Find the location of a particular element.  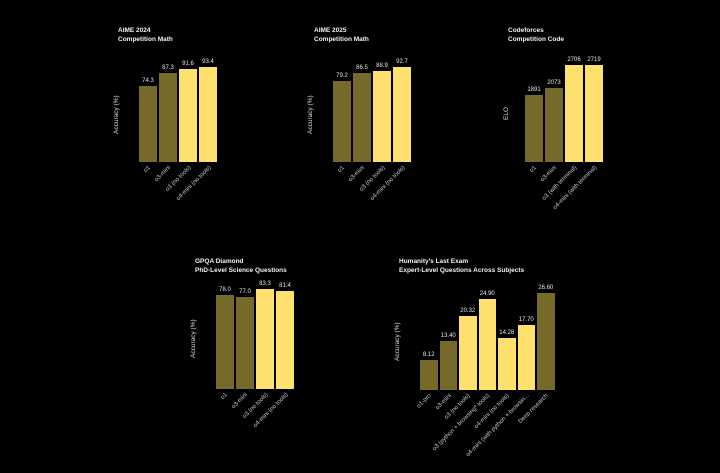

x-tick-label: o1-pro is located at coordinates (424, 401).